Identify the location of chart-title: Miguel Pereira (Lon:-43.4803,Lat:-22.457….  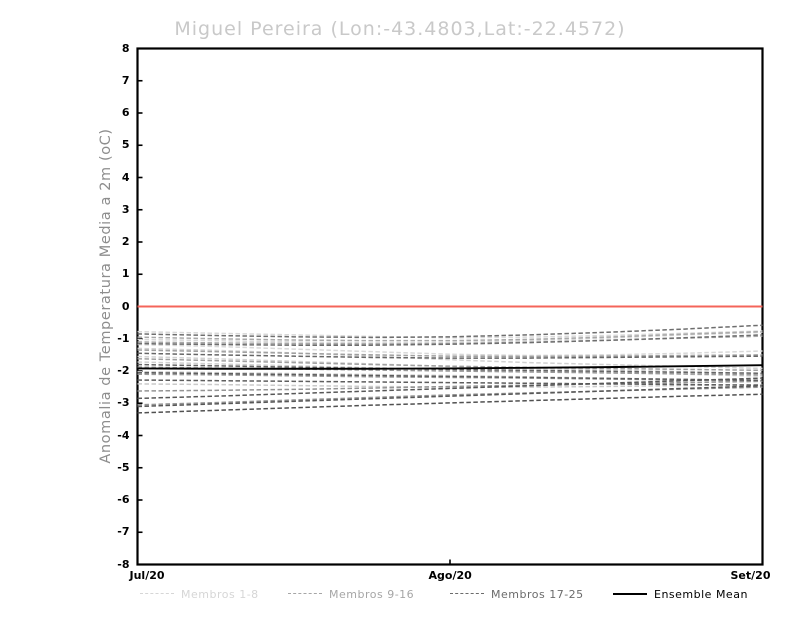
(400, 29).